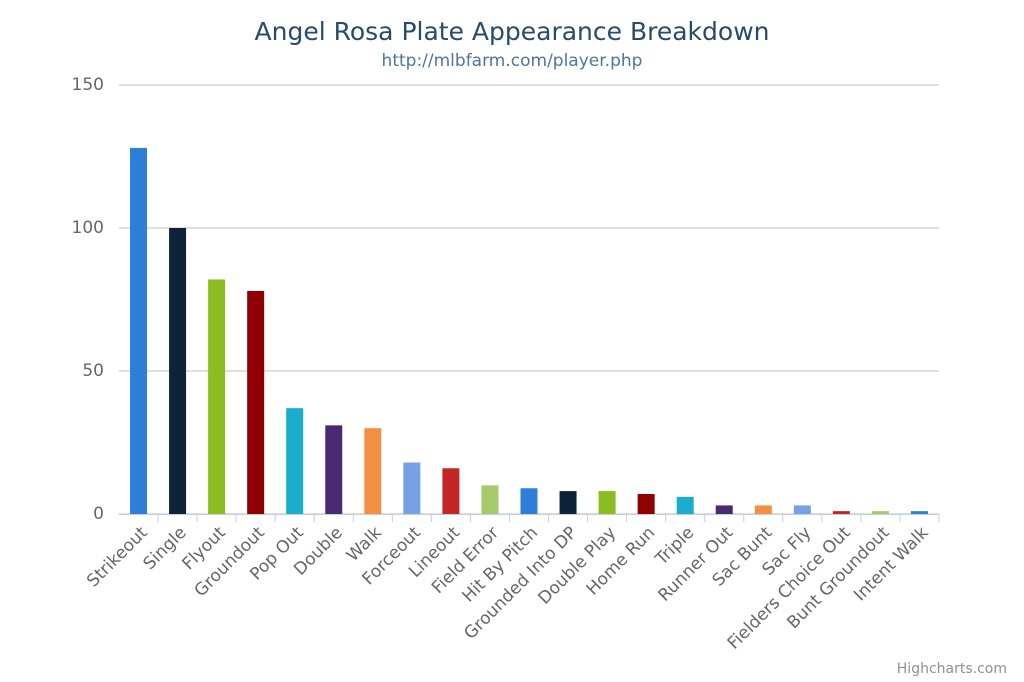 This screenshot has height=682, width=1024. I want to click on y-tick-label: 100, so click(88, 228).